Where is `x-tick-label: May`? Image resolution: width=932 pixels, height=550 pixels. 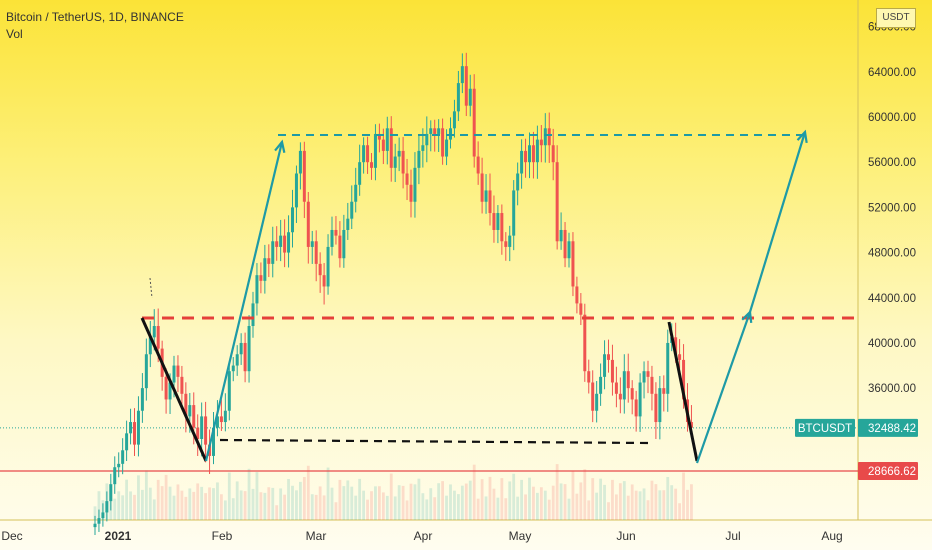
x-tick-label: May is located at coordinates (520, 536).